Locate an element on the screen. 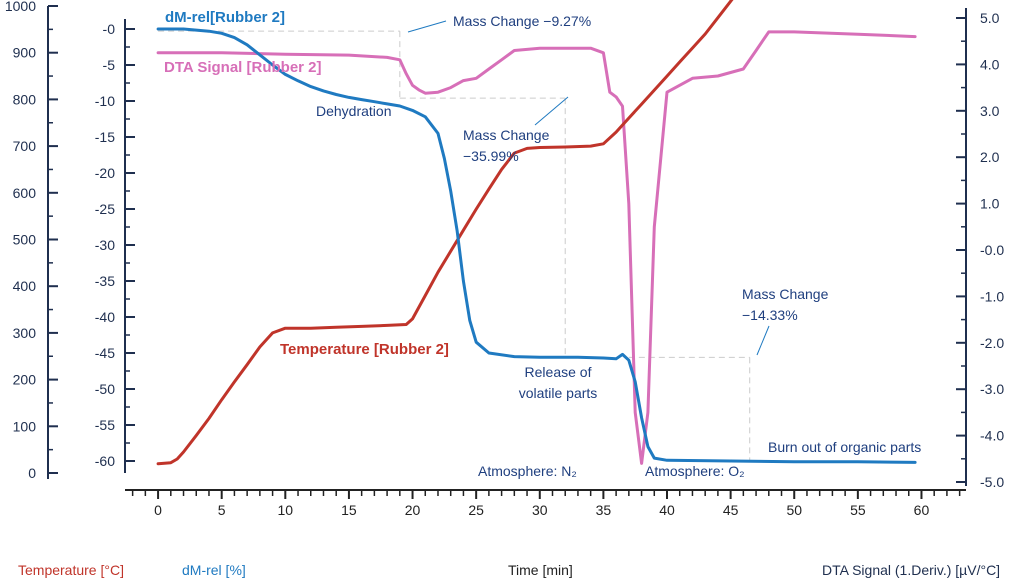 The height and width of the screenshot is (582, 1024). dta-series-label: DTA Signal [Rubber 2] is located at coordinates (243, 67).